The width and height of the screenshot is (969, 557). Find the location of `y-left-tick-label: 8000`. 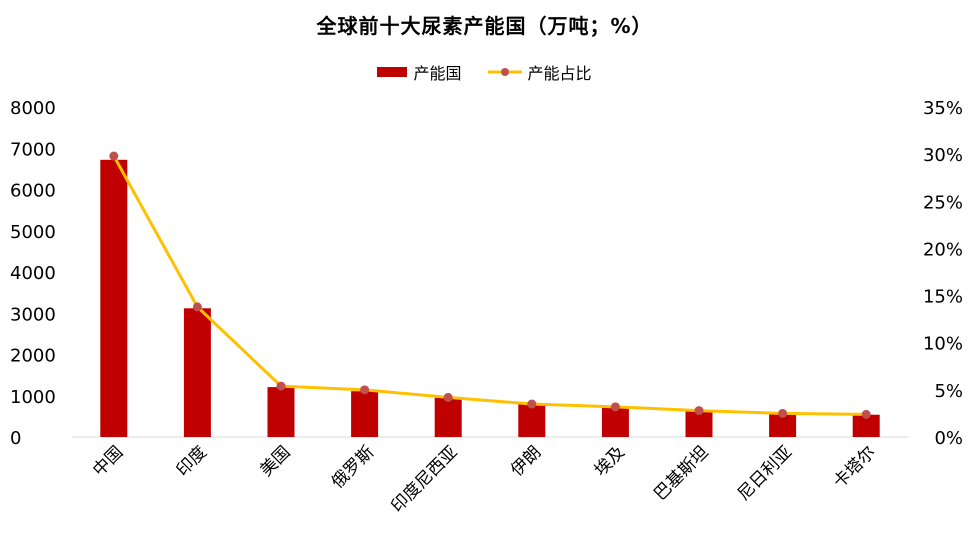

y-left-tick-label: 8000 is located at coordinates (33, 108).